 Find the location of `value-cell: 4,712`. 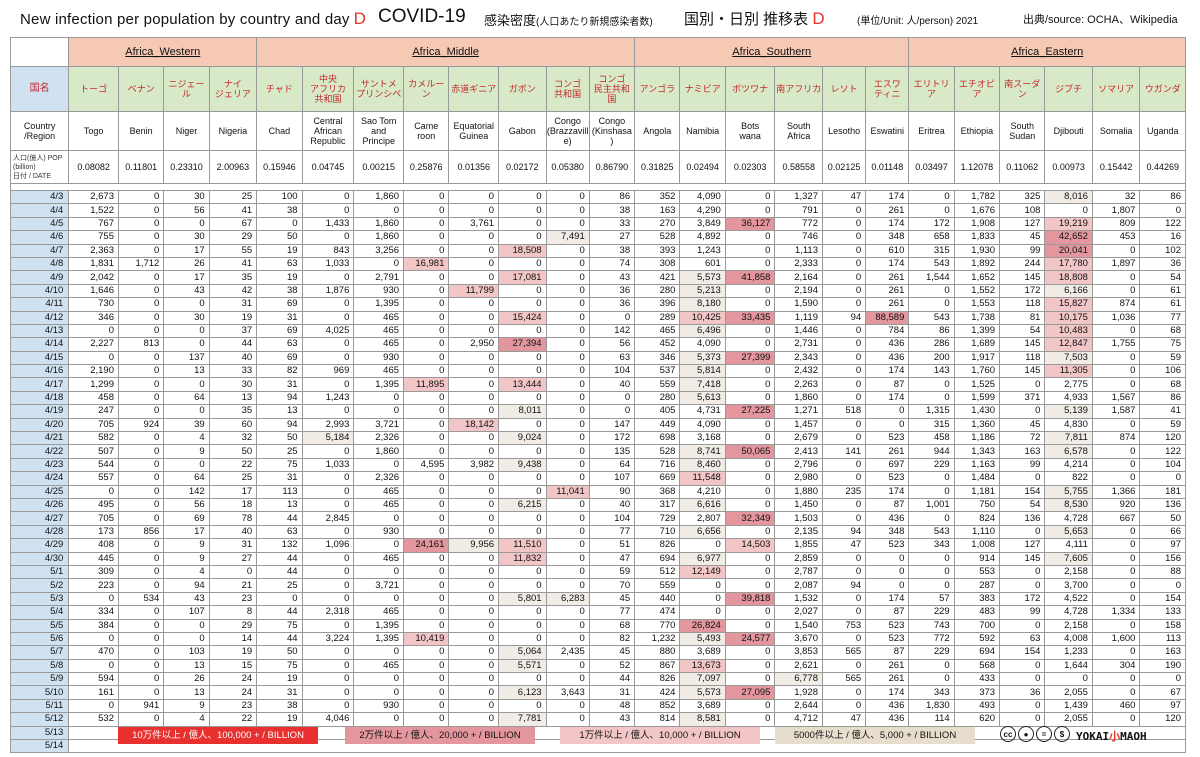

value-cell: 4,712 is located at coordinates (798, 719).